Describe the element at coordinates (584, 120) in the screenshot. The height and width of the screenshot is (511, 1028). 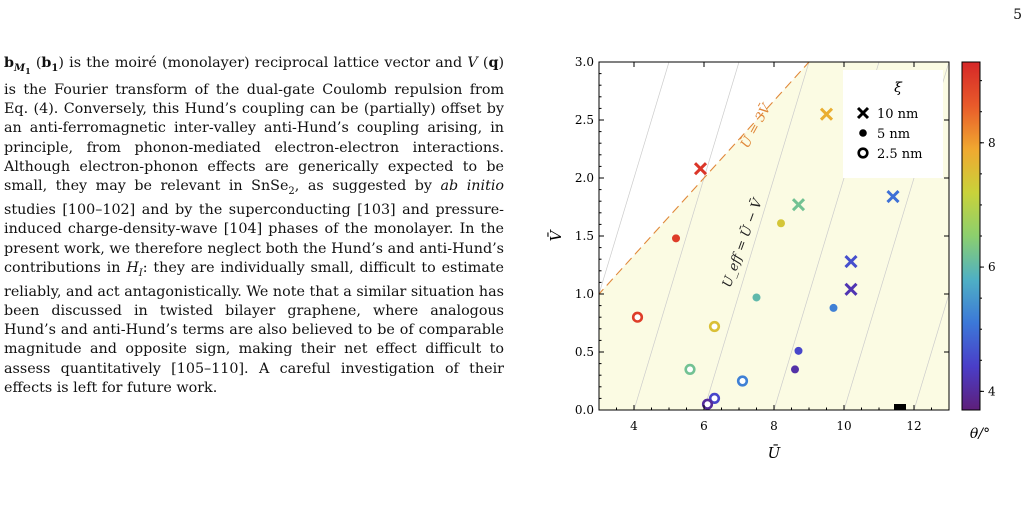
I see `y-tick-label: 2.5` at that location.